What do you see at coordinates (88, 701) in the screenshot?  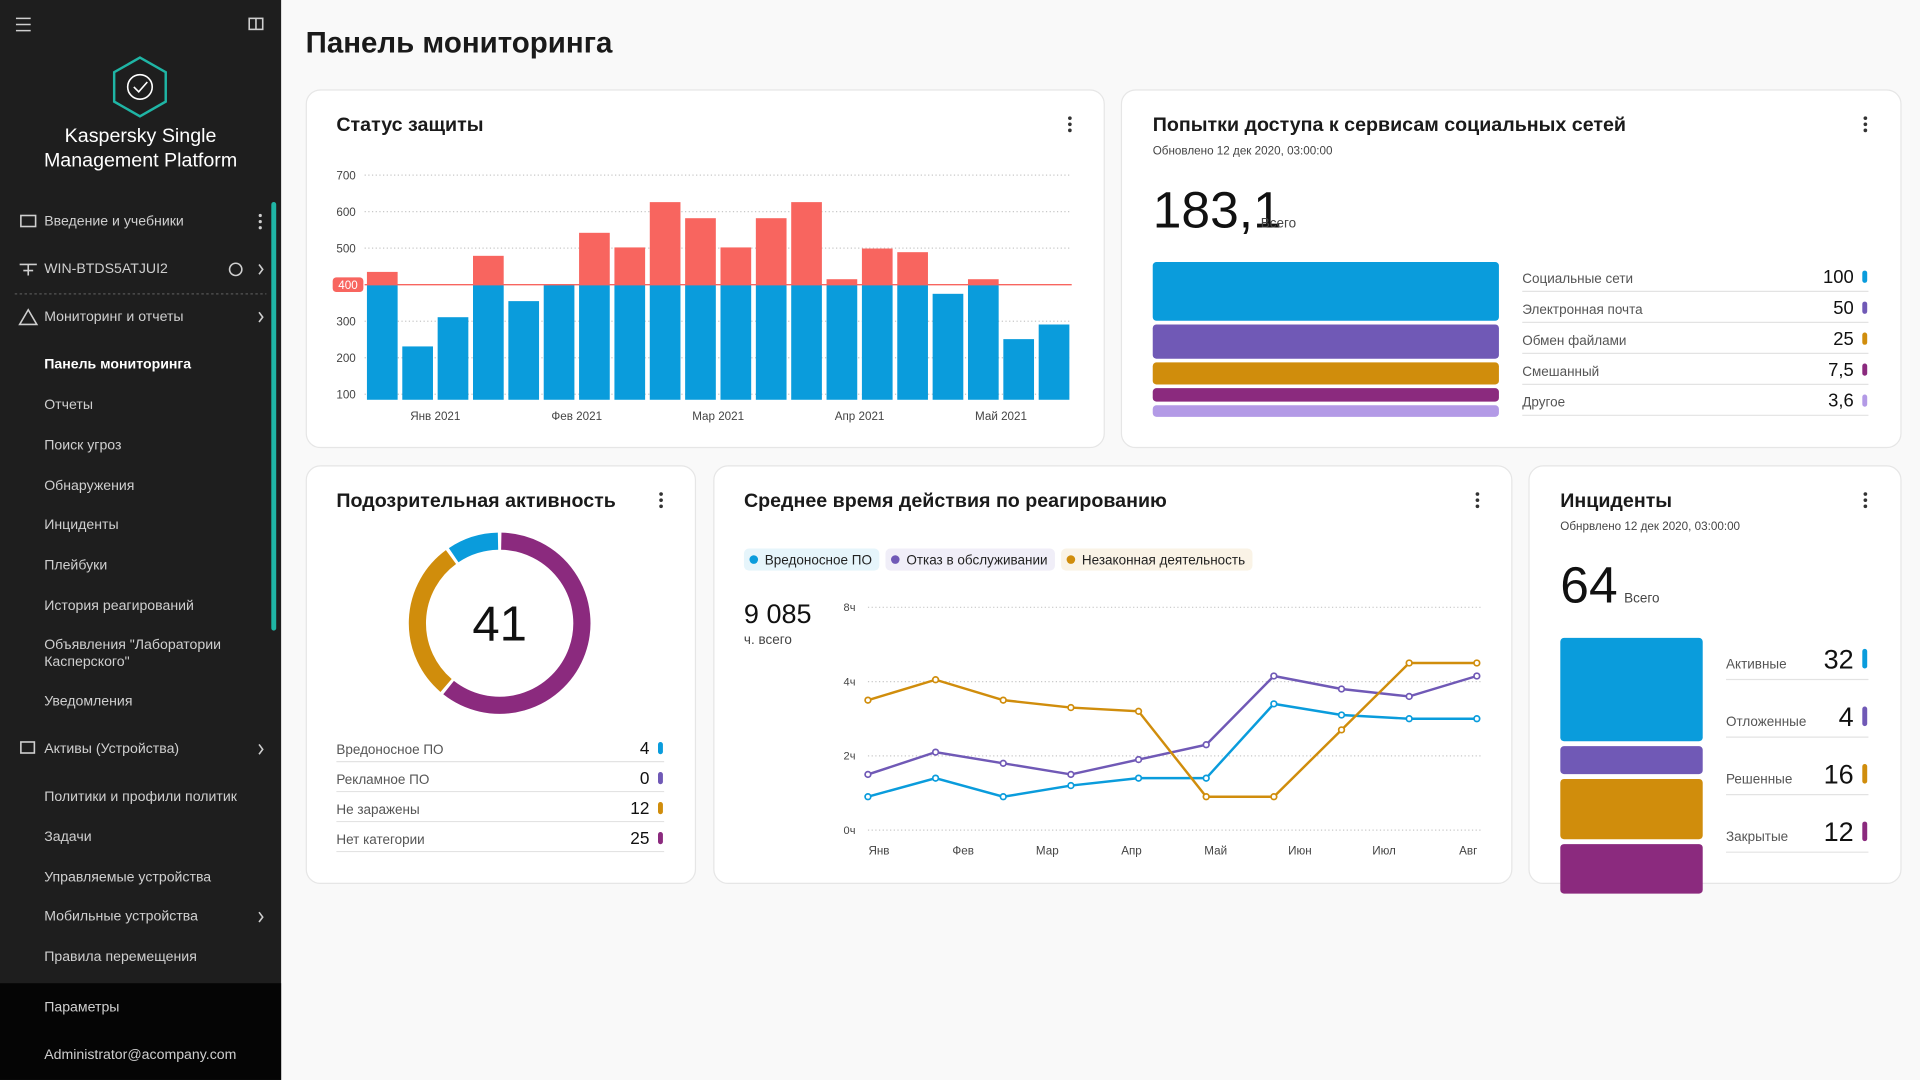 I see `menu-item: Уведомления` at bounding box center [88, 701].